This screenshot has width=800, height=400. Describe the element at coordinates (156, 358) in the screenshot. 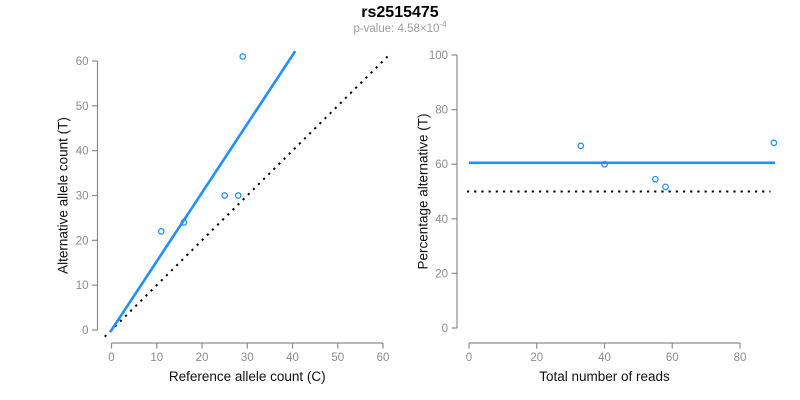

I see `x-tick-label: 10` at that location.